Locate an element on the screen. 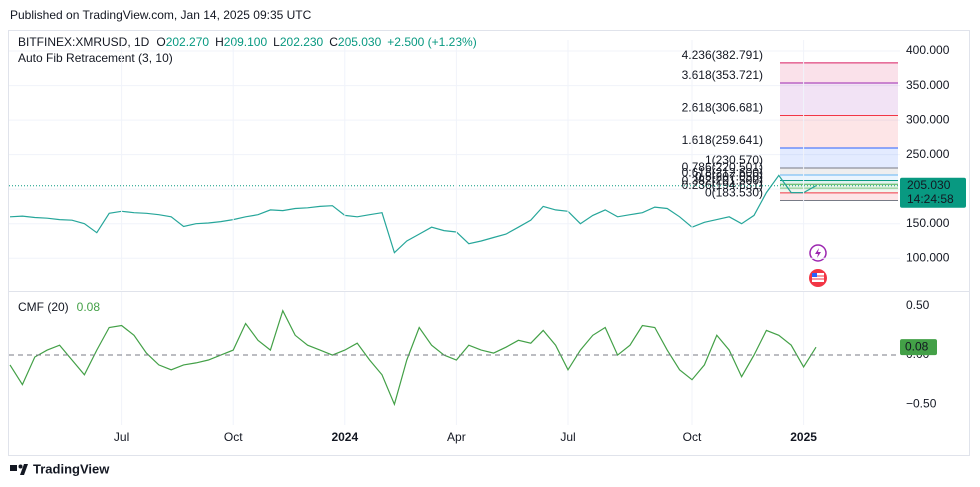 This screenshot has width=980, height=487. symbol-title: CMF (20) is located at coordinates (43, 307).